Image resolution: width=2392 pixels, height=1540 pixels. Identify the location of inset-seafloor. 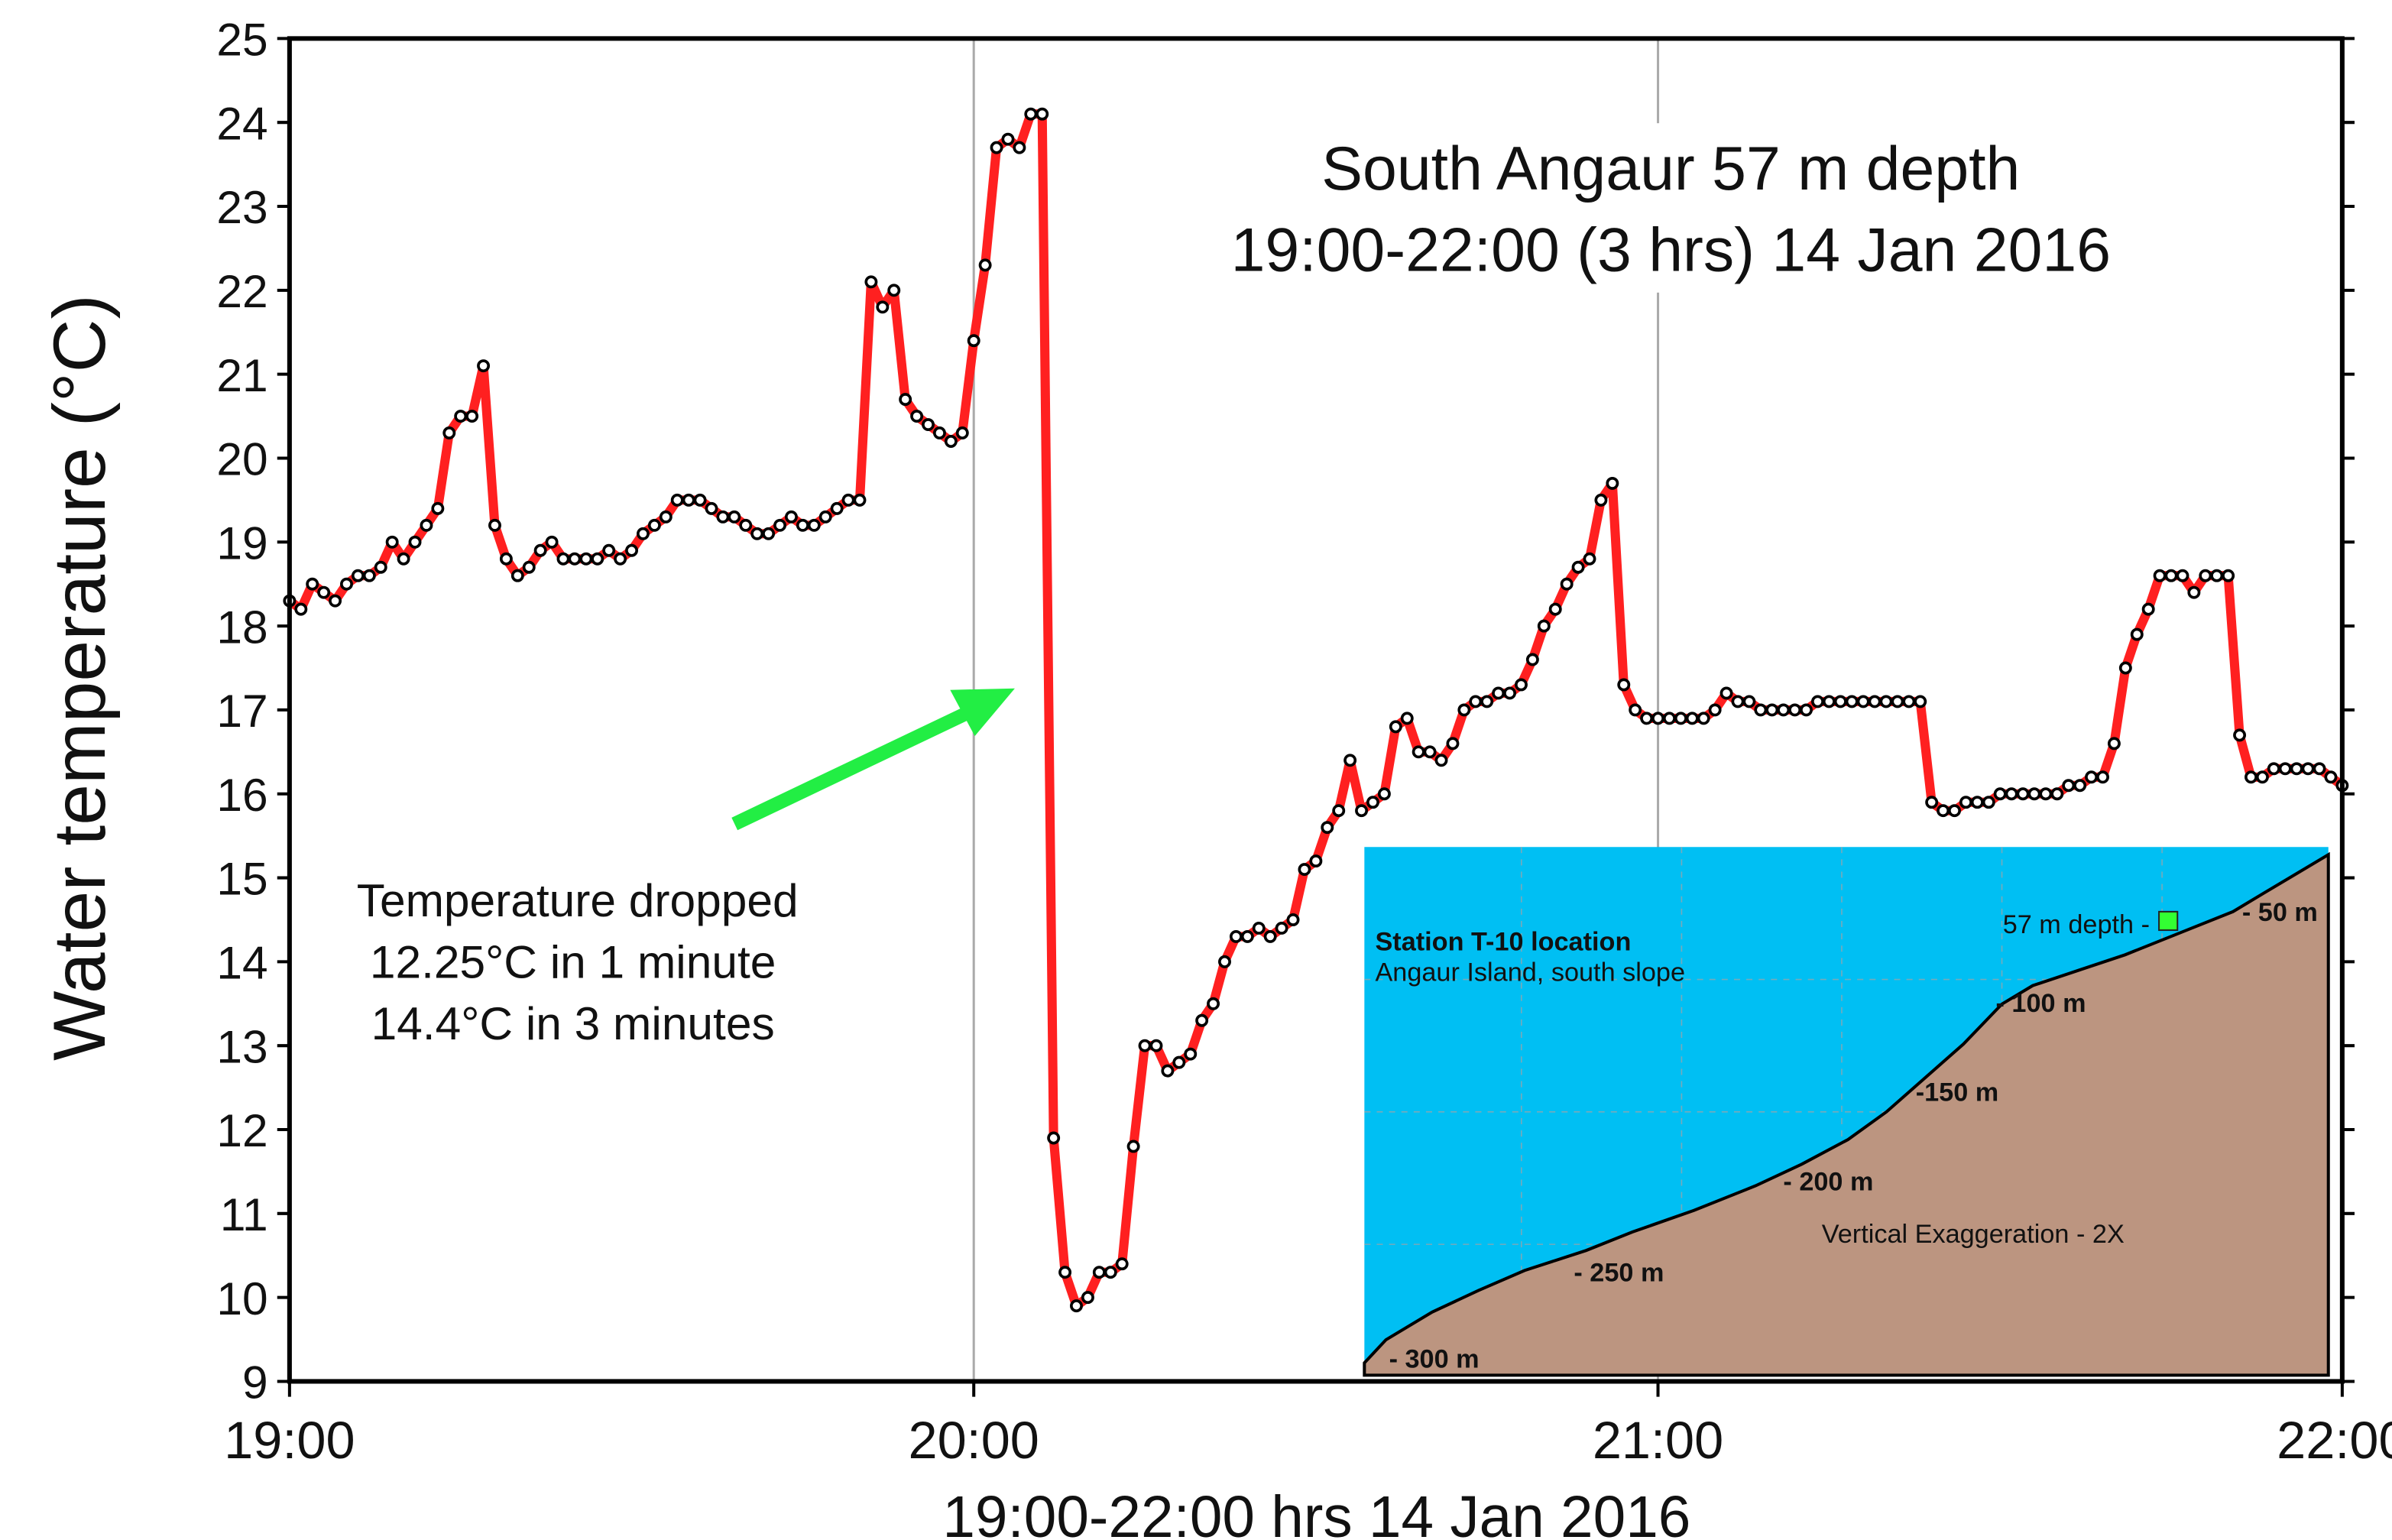
(1846, 1114).